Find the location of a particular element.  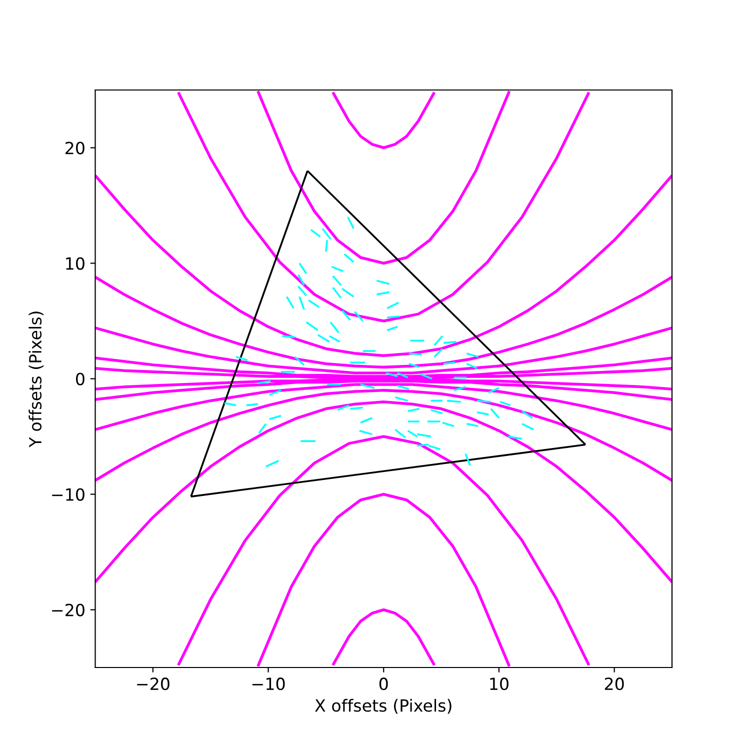

y-tick-label: 0 is located at coordinates (80, 379).